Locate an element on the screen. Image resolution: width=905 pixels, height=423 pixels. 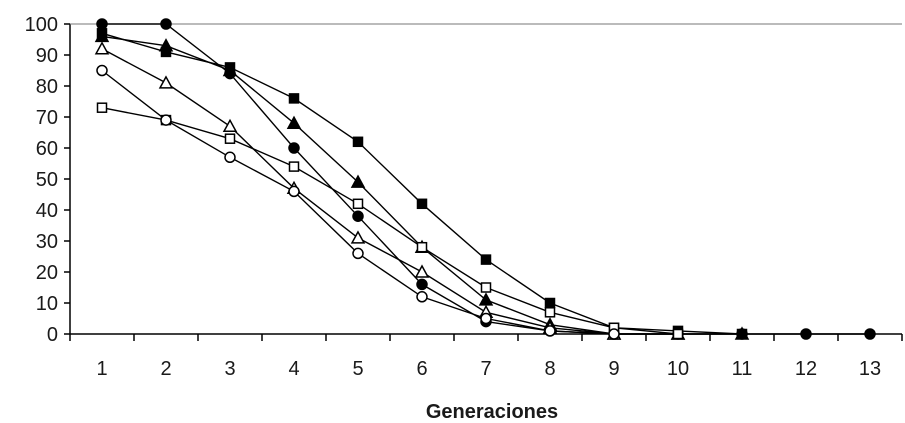
x-tick-label: 8 is located at coordinates (549, 369).